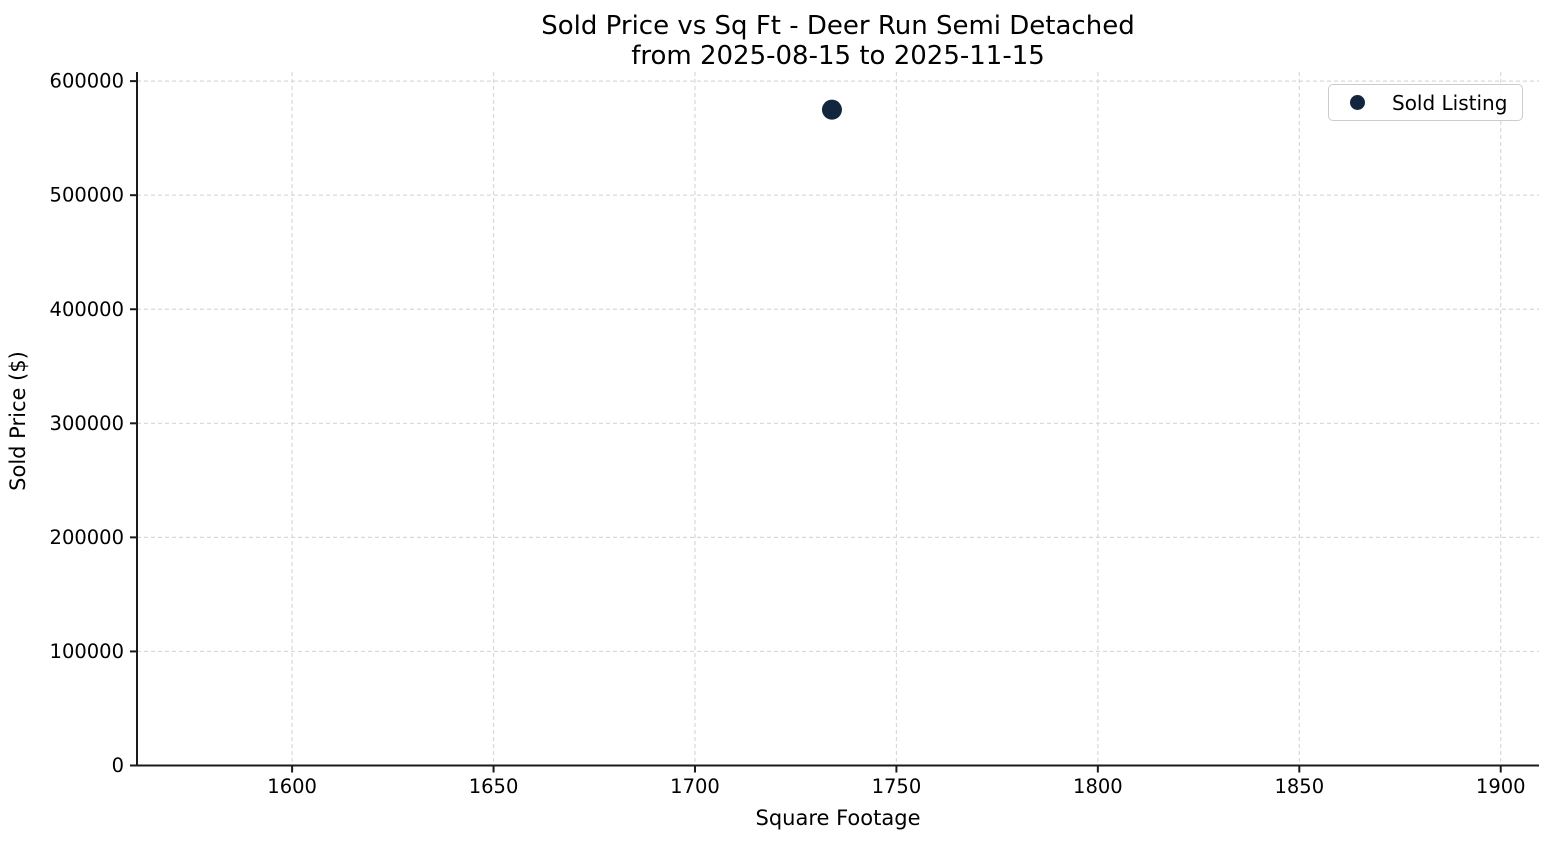 This screenshot has width=1547, height=845. Describe the element at coordinates (87, 651) in the screenshot. I see `y-tick-label: 100000` at that location.